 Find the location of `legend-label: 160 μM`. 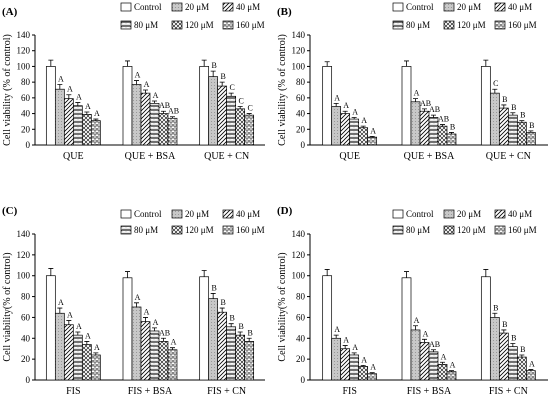

legend-label: 160 μM is located at coordinates (522, 25).